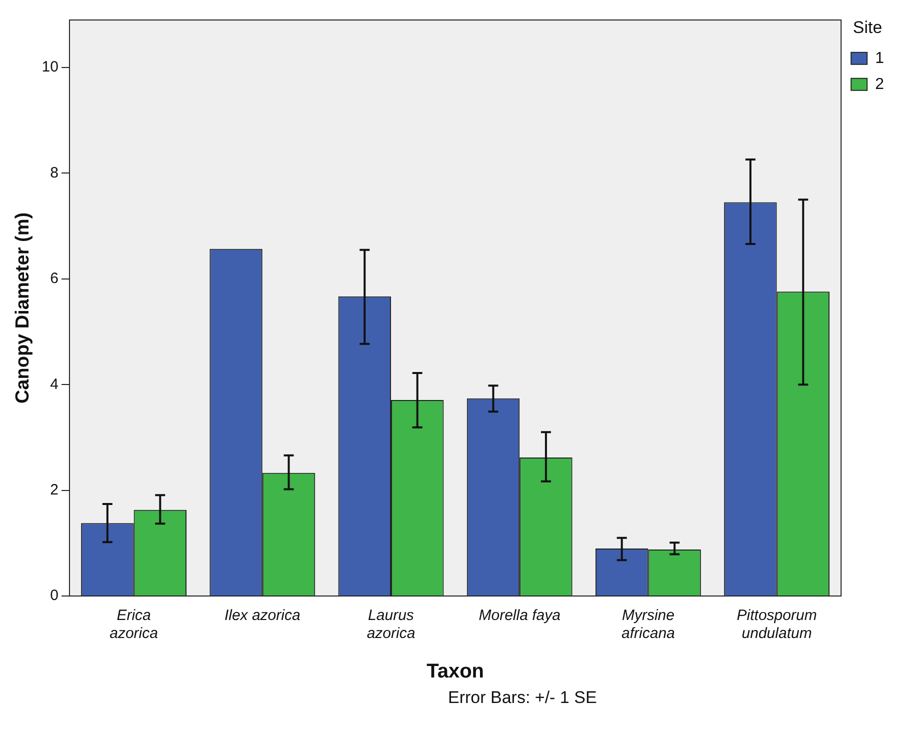  What do you see at coordinates (23, 308) in the screenshot?
I see `y-axis-title: Canopy Diameter (m)` at bounding box center [23, 308].